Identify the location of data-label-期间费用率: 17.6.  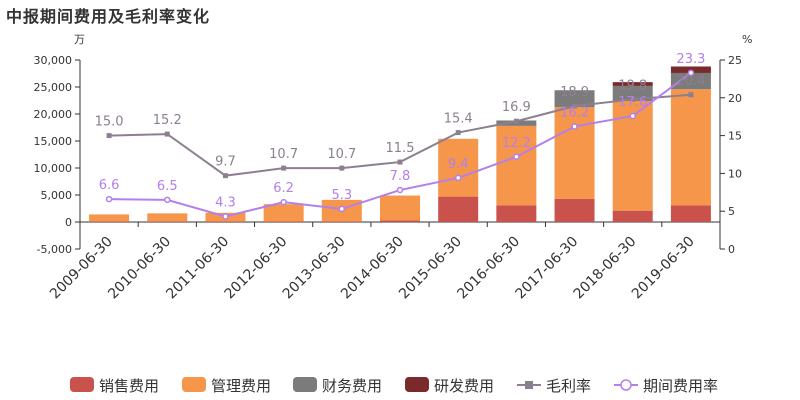
(632, 102).